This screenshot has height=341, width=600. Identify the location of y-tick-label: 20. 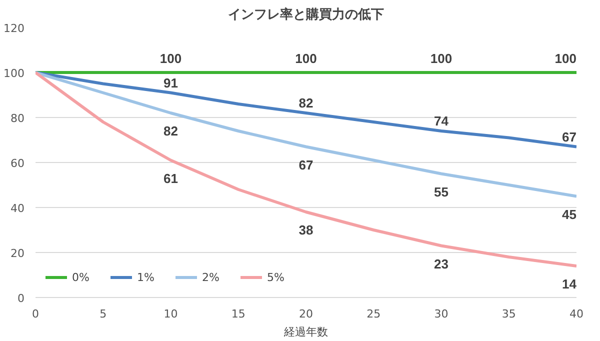
(17, 253).